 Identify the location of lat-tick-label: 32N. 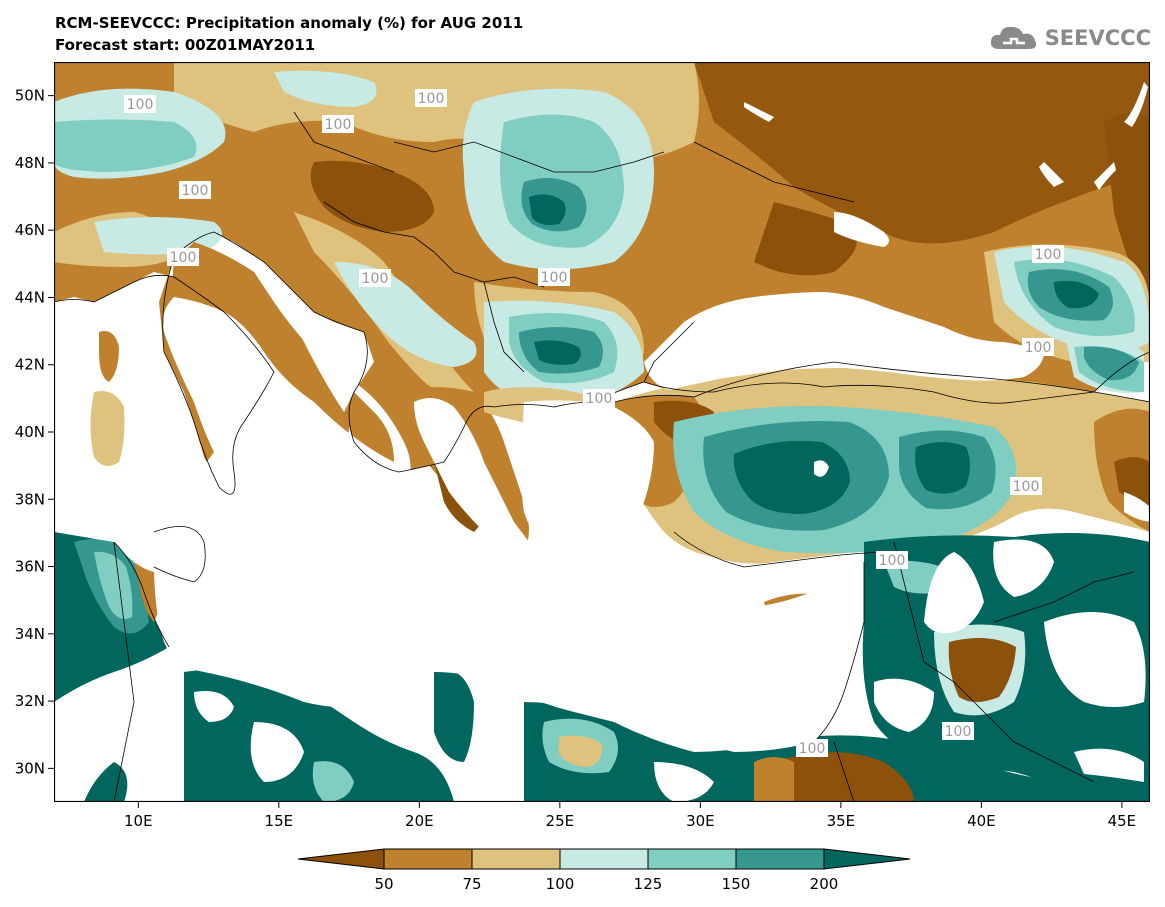
(30, 701).